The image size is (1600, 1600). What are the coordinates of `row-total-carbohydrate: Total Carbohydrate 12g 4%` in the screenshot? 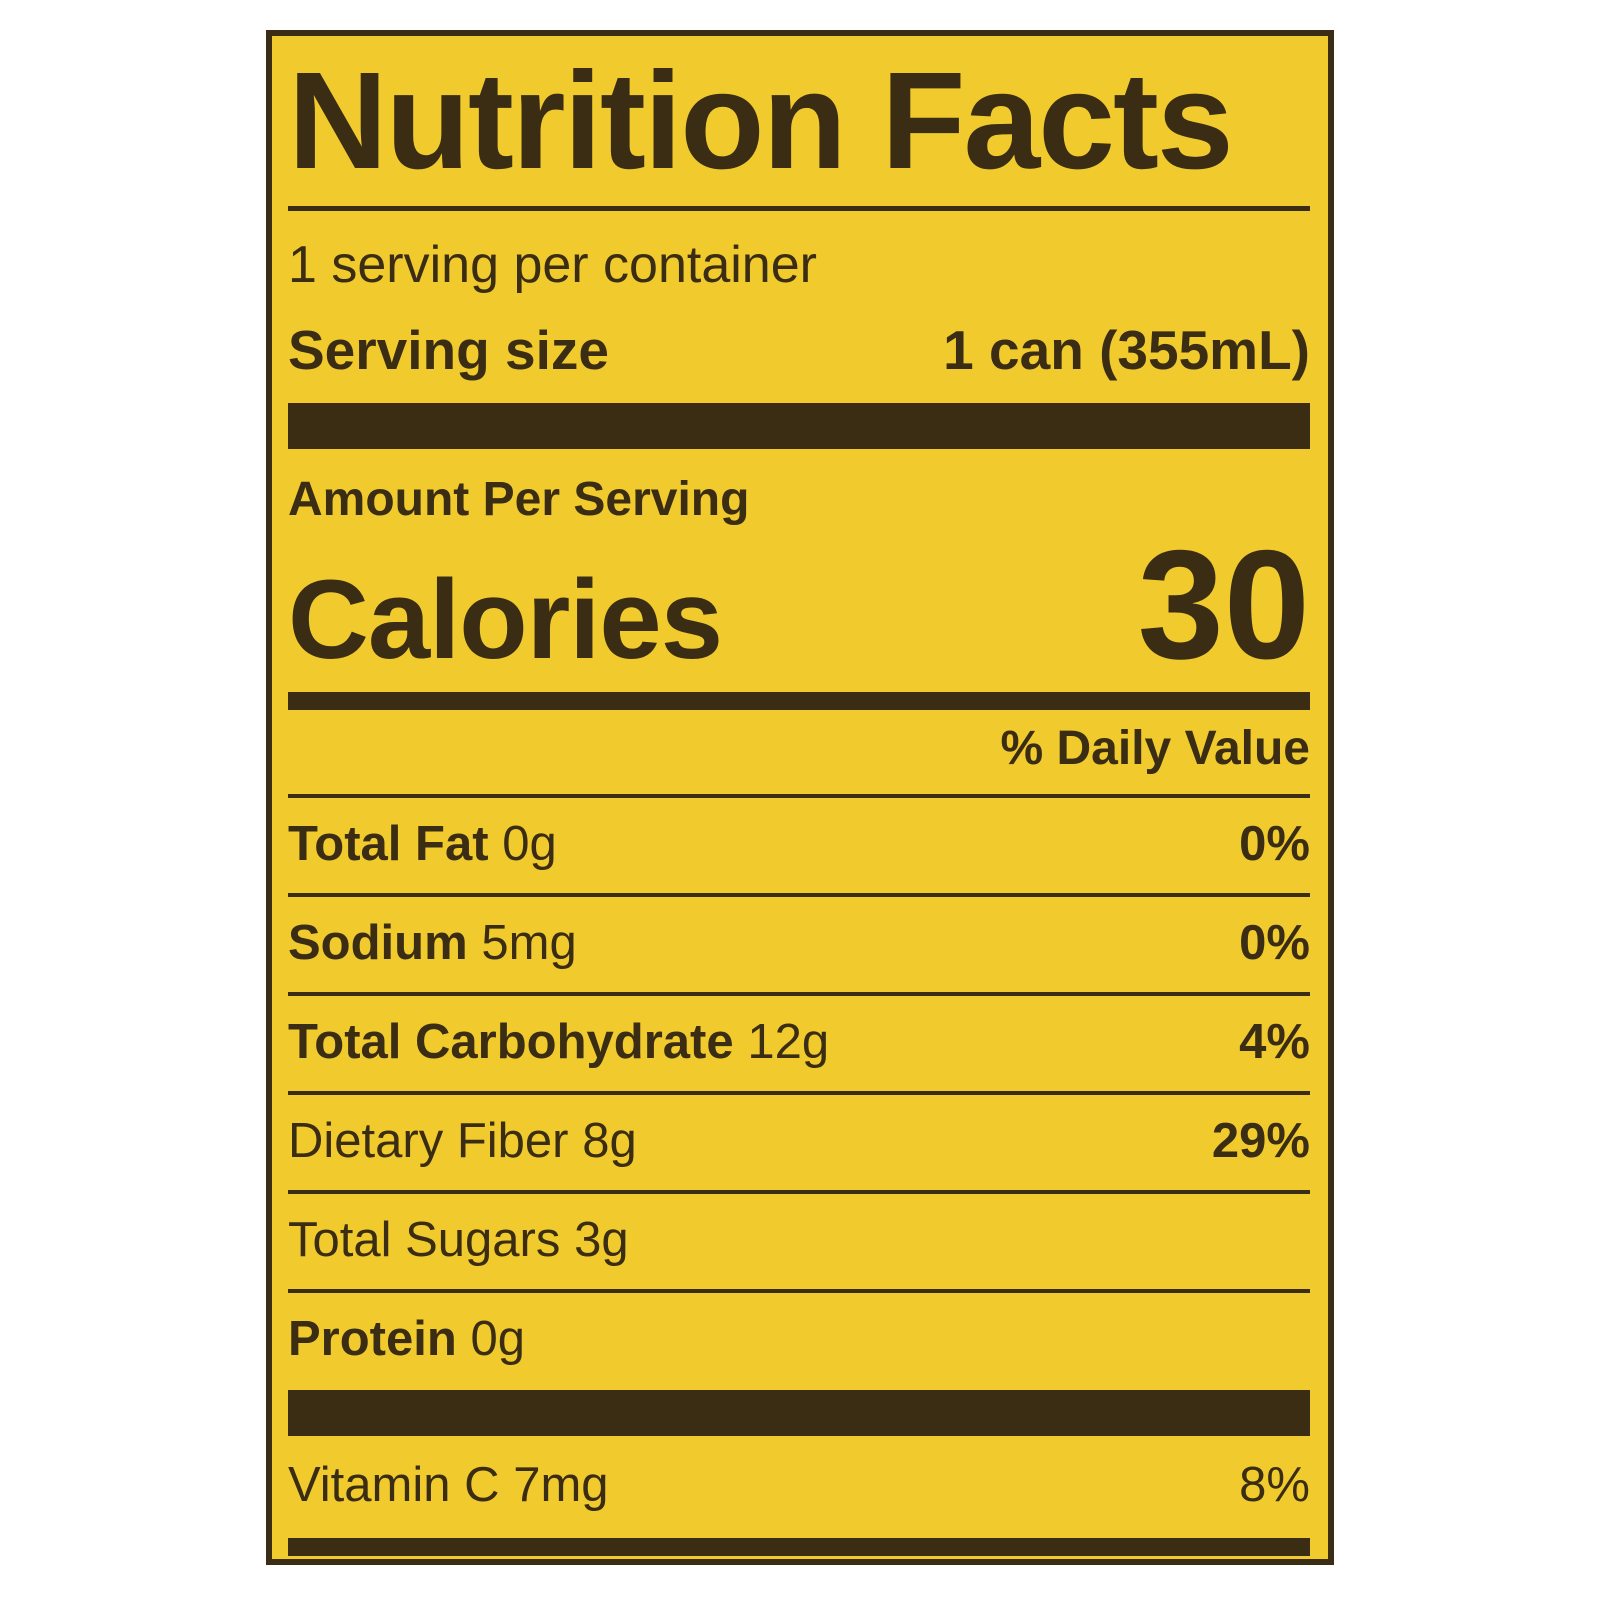 It's located at (799, 1046).